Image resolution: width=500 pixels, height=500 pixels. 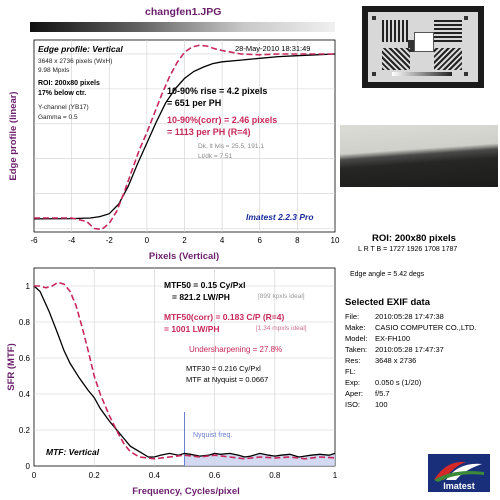 What do you see at coordinates (222, 120) in the screenshot?
I see `rise-corr-text-1: 10-90%(corr) = 2.46 pixels` at bounding box center [222, 120].